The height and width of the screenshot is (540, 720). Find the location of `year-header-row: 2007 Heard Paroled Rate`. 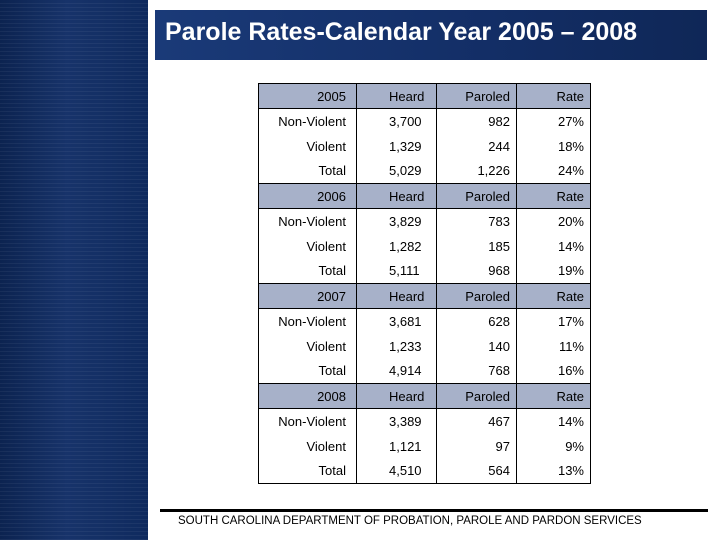

year-header-row: 2007 Heard Paroled Rate is located at coordinates (424, 296).